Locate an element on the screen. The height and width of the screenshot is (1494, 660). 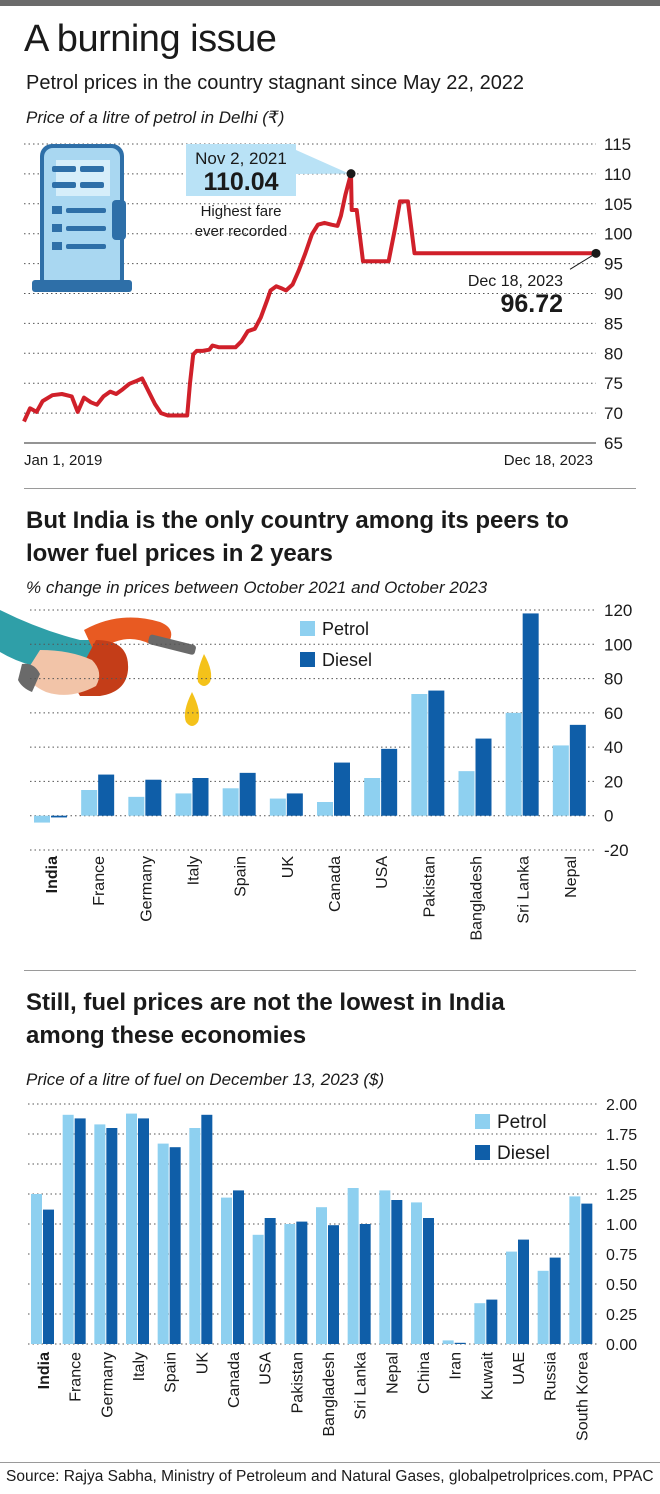
end-date-label: Dec 18, 2023 is located at coordinates (515, 281).